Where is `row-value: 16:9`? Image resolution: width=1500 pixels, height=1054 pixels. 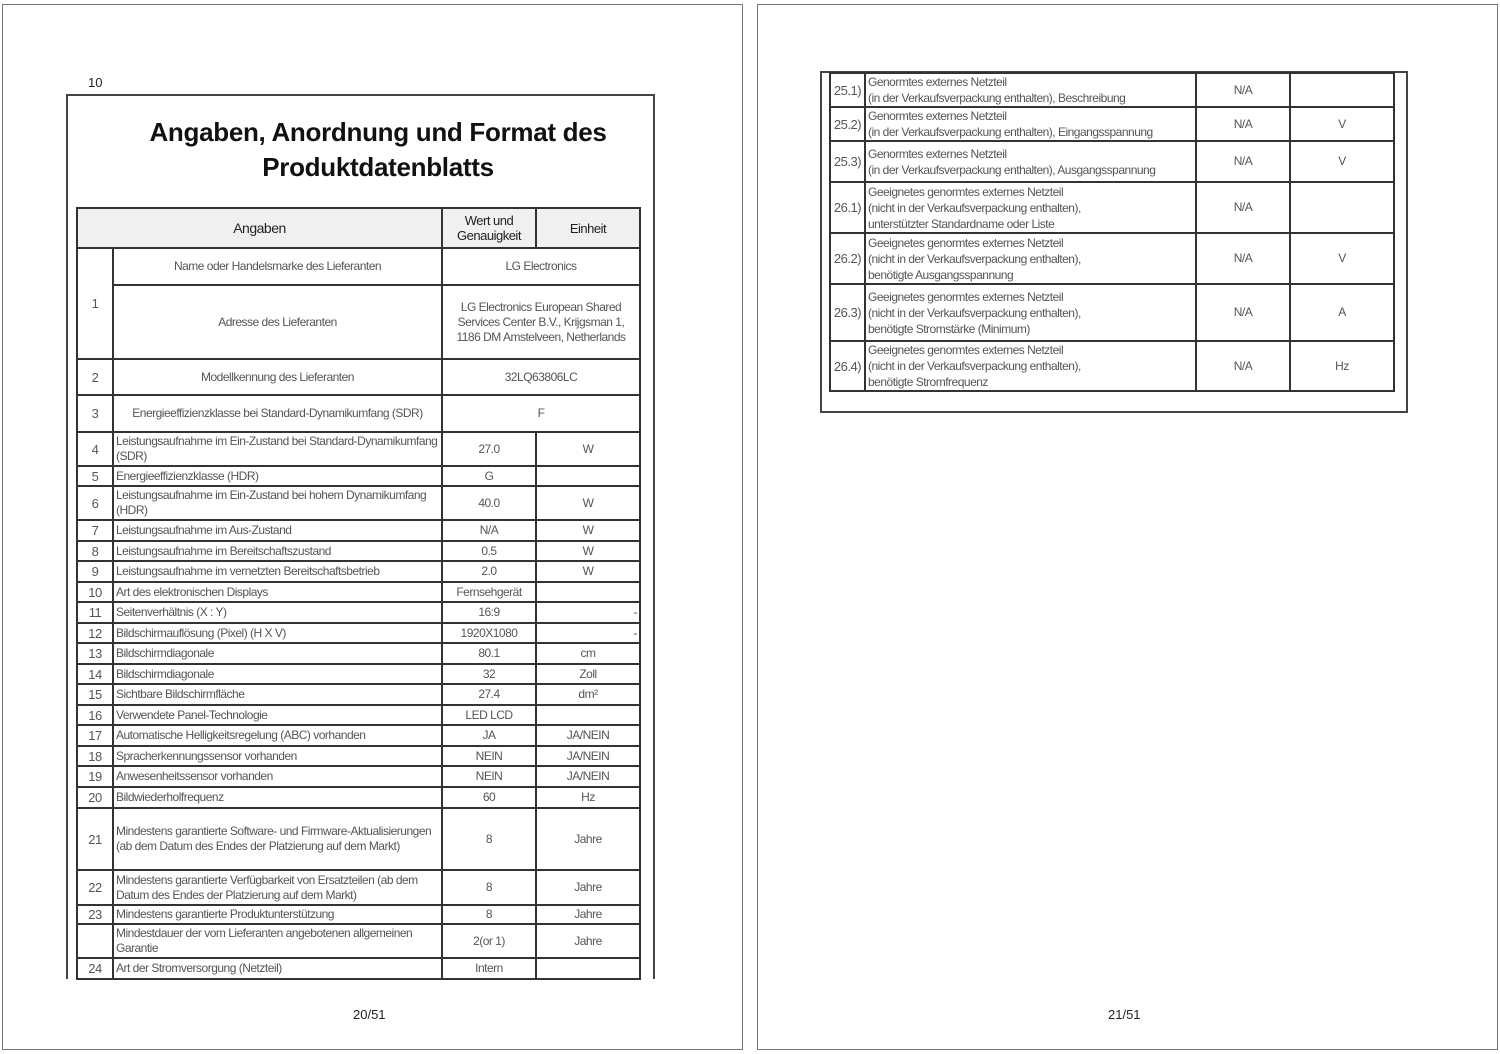
row-value: 16:9 is located at coordinates (489, 612).